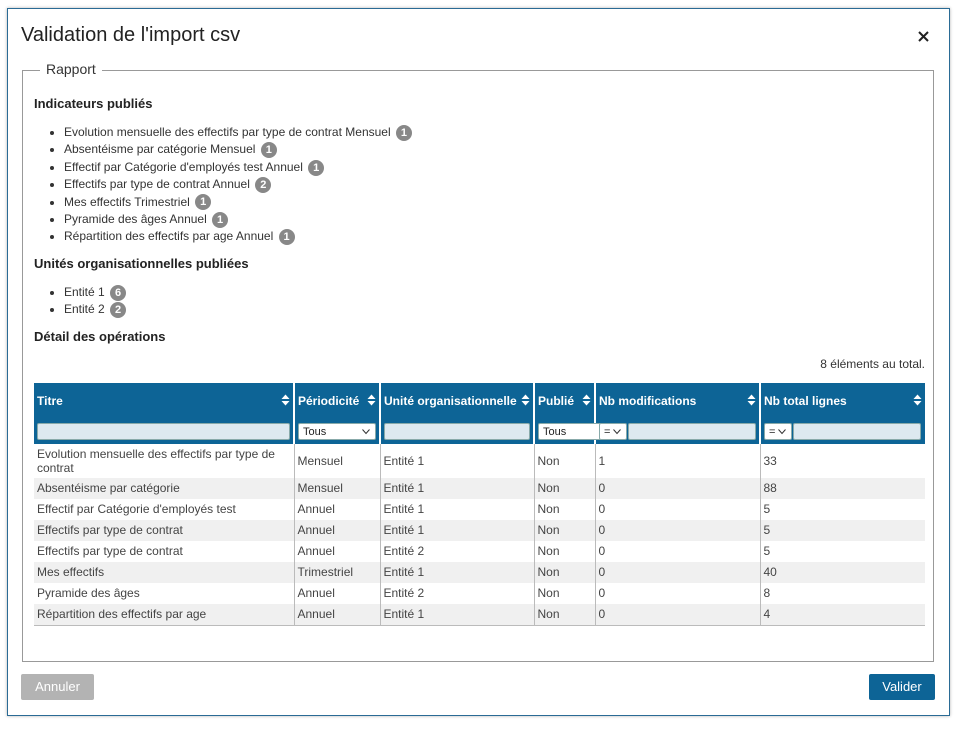 The image size is (964, 729). Describe the element at coordinates (494, 310) in the screenshot. I see `list-item: Entité 2 2` at that location.